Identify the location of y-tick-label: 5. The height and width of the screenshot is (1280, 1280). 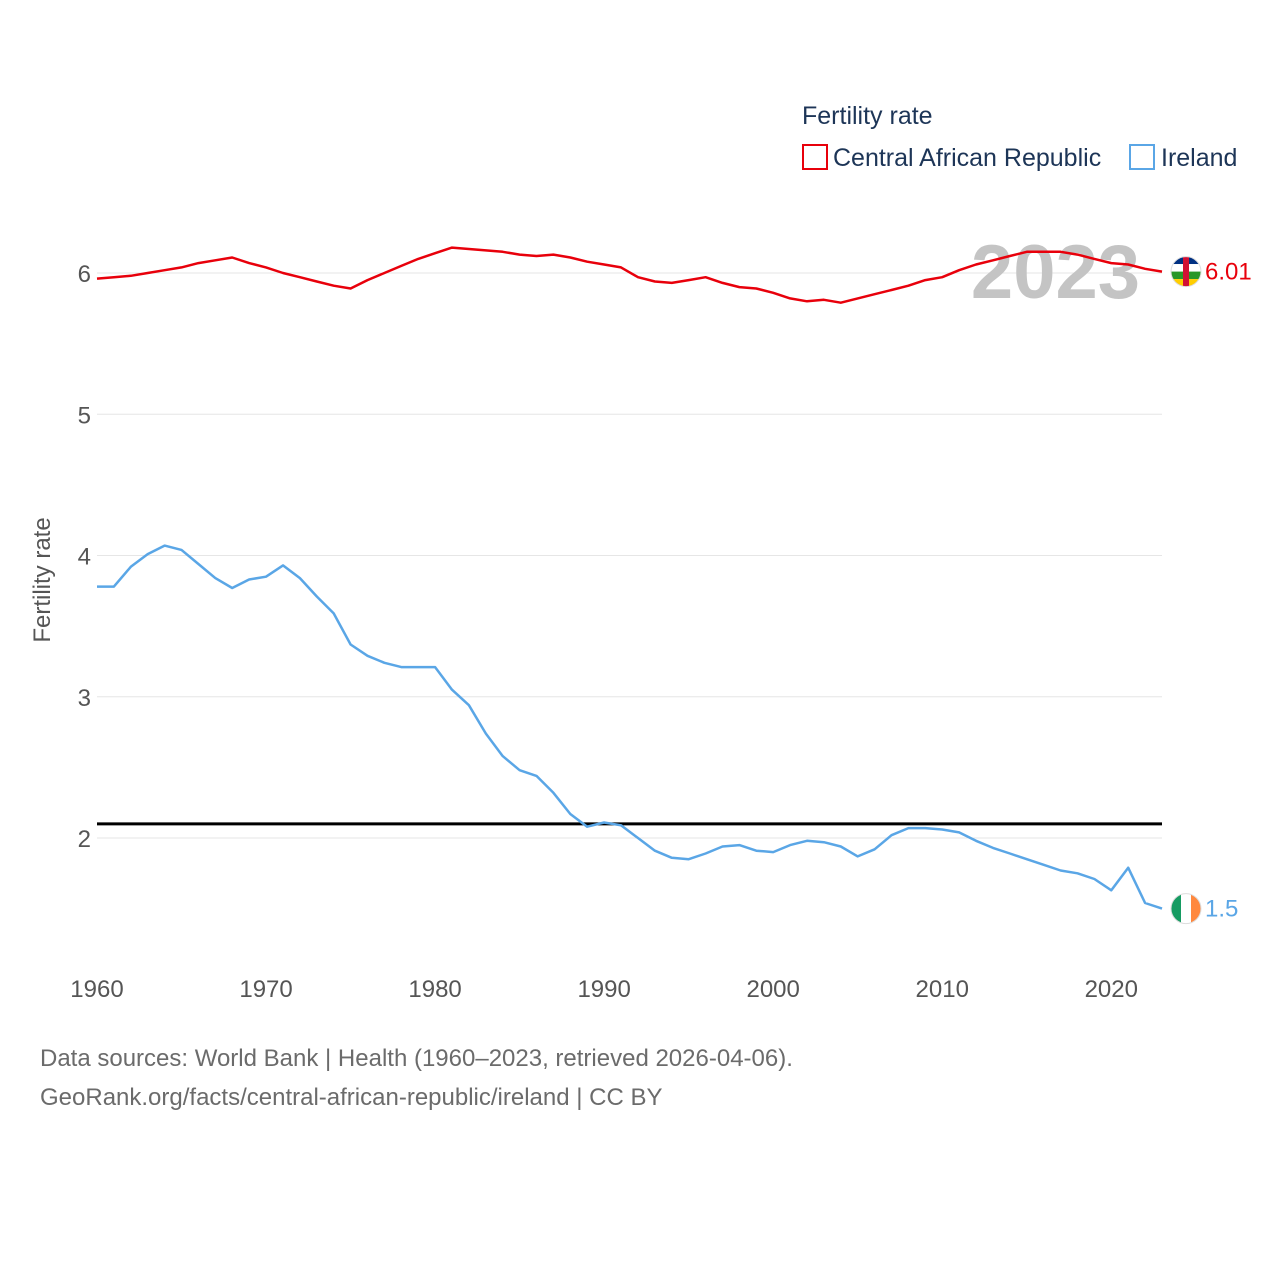
(84, 415).